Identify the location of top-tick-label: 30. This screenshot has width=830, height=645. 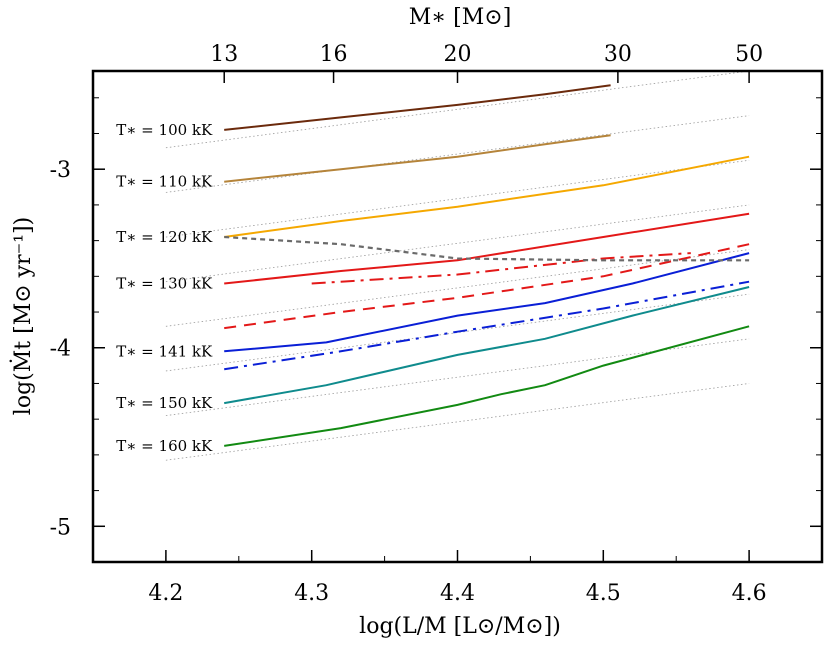
(618, 54).